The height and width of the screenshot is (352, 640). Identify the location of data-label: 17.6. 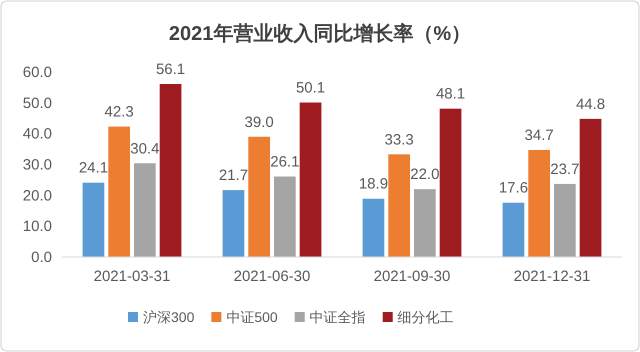
(513, 188).